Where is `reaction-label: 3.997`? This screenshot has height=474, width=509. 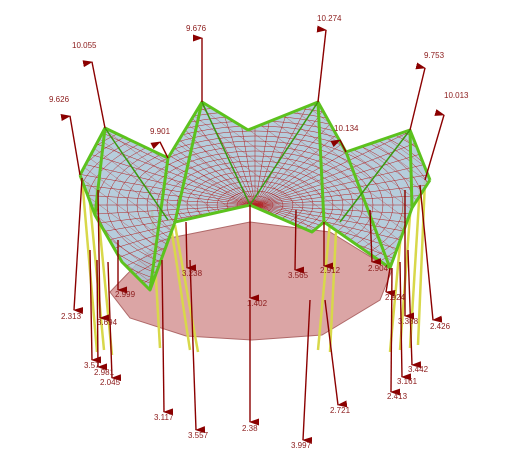 reaction-label: 3.997 is located at coordinates (301, 445).